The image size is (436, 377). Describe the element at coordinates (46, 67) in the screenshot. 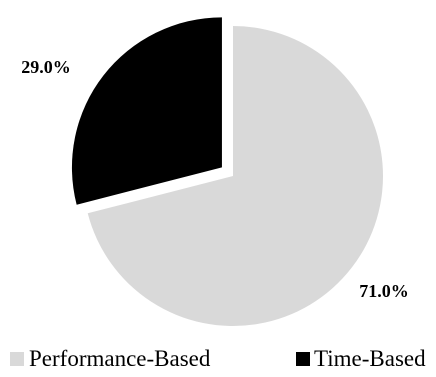

I see `data-label-time-based: 29.0%` at that location.